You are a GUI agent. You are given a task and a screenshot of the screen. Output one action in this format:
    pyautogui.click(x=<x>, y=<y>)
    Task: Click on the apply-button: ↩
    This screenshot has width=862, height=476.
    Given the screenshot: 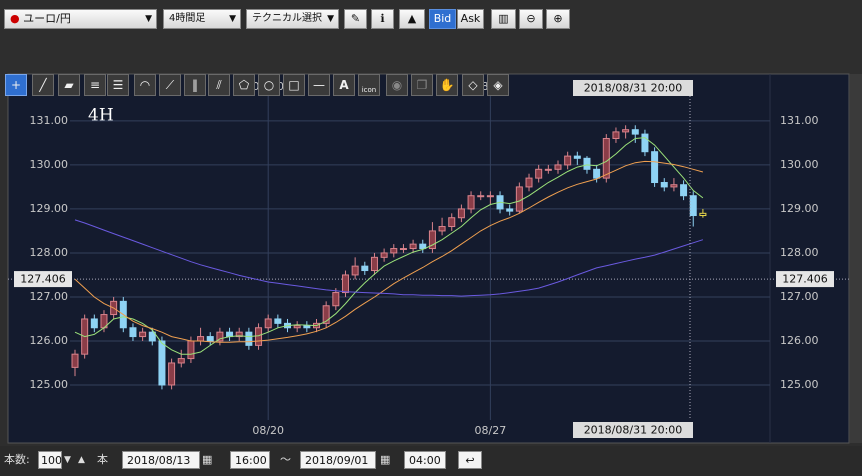 What is the action you would take?
    pyautogui.click(x=470, y=460)
    